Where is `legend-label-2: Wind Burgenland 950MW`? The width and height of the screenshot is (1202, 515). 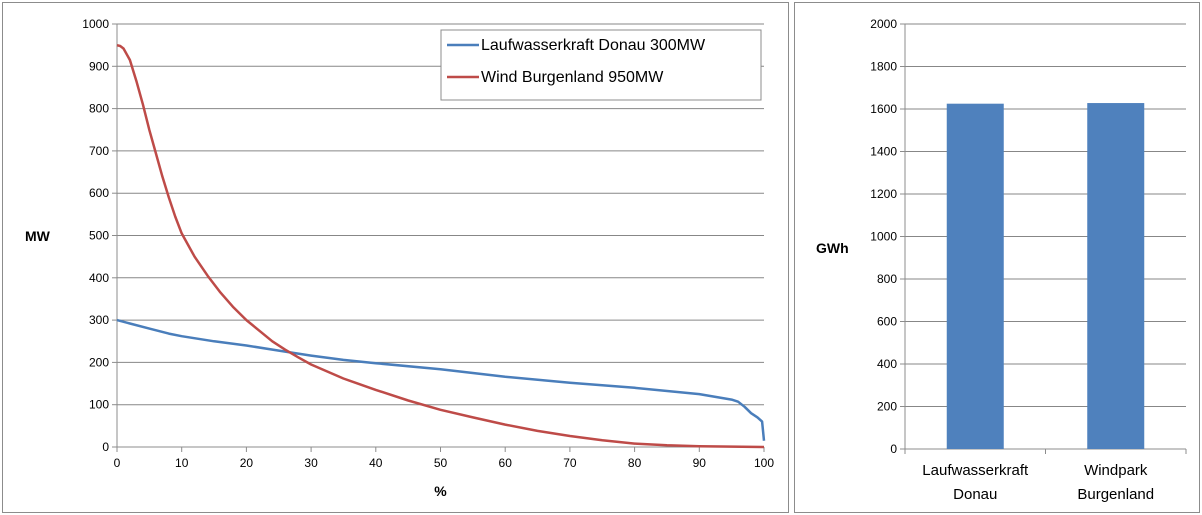 legend-label-2: Wind Burgenland 950MW is located at coordinates (572, 77).